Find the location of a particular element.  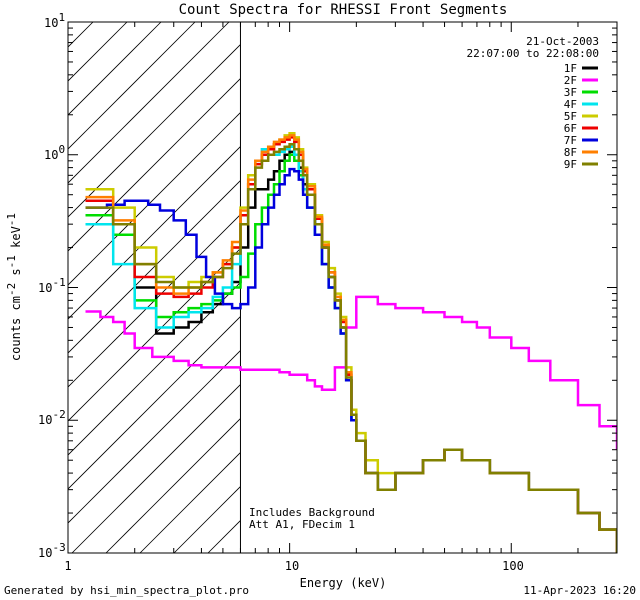

legend-label-4f: 4F is located at coordinates (570, 104).